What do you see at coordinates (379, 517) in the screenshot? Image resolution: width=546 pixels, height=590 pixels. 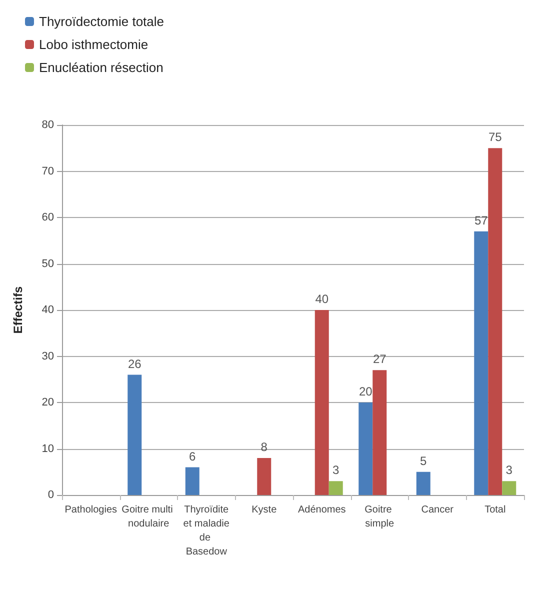 I see `x-tick-label: Goitre simple` at bounding box center [379, 517].